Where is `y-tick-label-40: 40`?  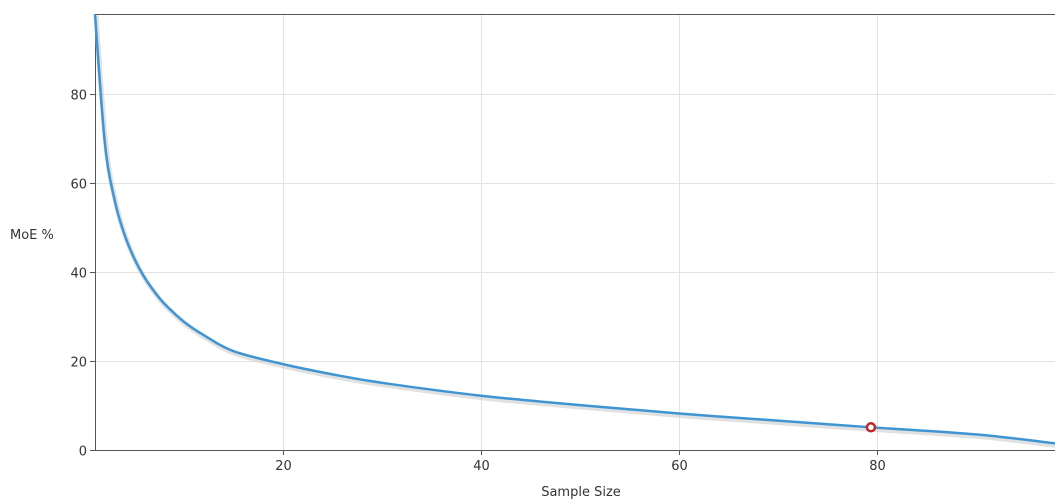 y-tick-label-40: 40 is located at coordinates (78, 274).